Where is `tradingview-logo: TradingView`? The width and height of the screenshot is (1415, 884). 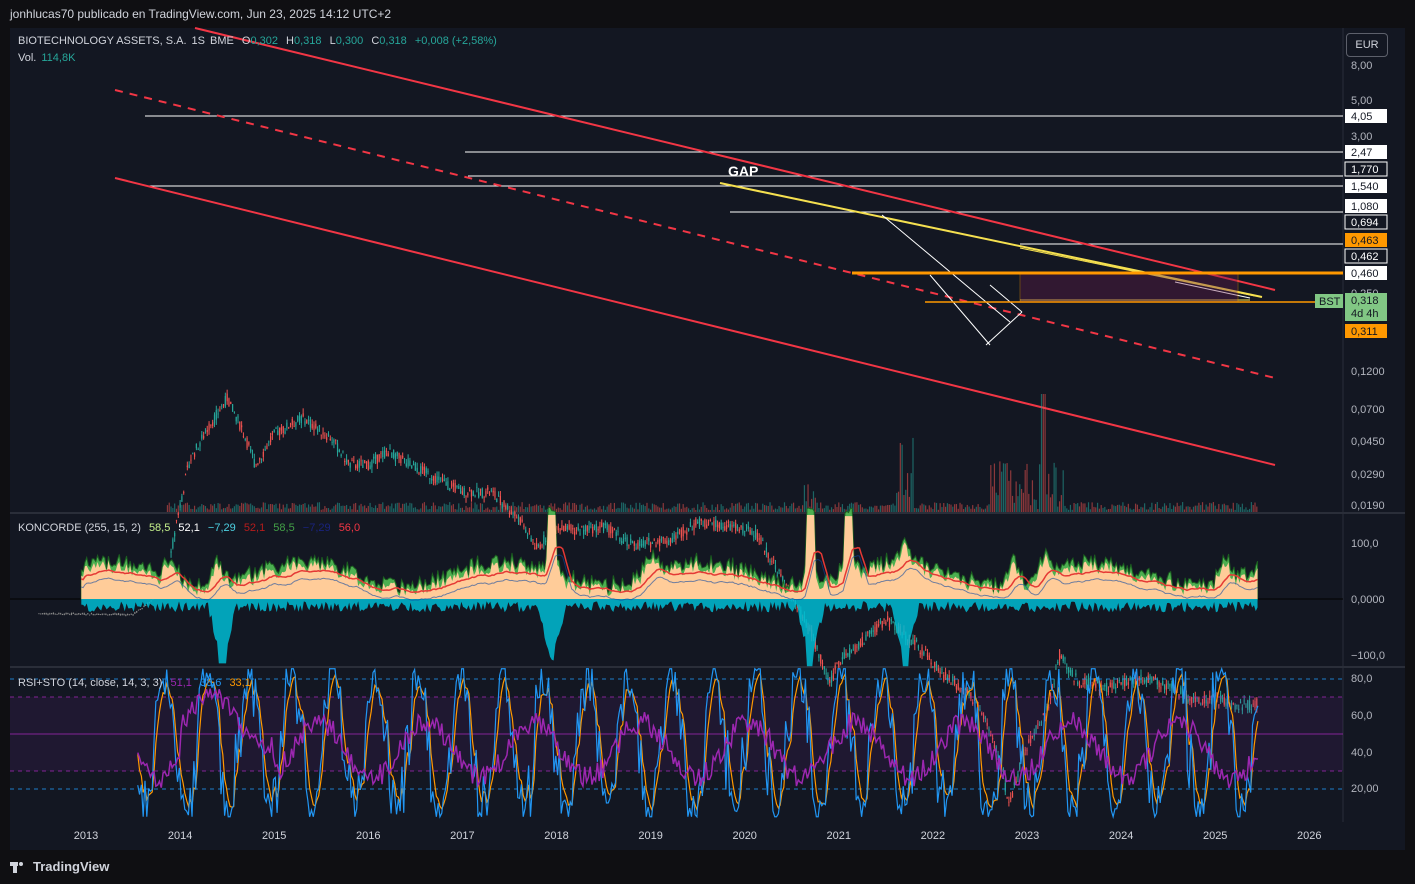
tradingview-logo: TradingView is located at coordinates (59, 866).